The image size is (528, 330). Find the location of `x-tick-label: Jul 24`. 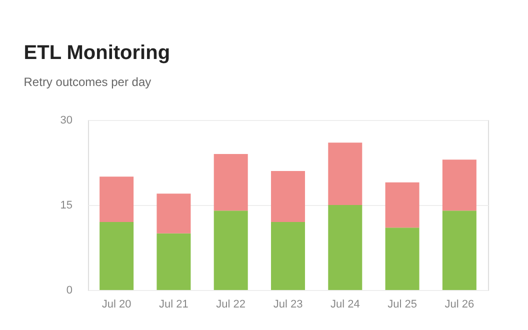

x-tick-label: Jul 24 is located at coordinates (345, 304).